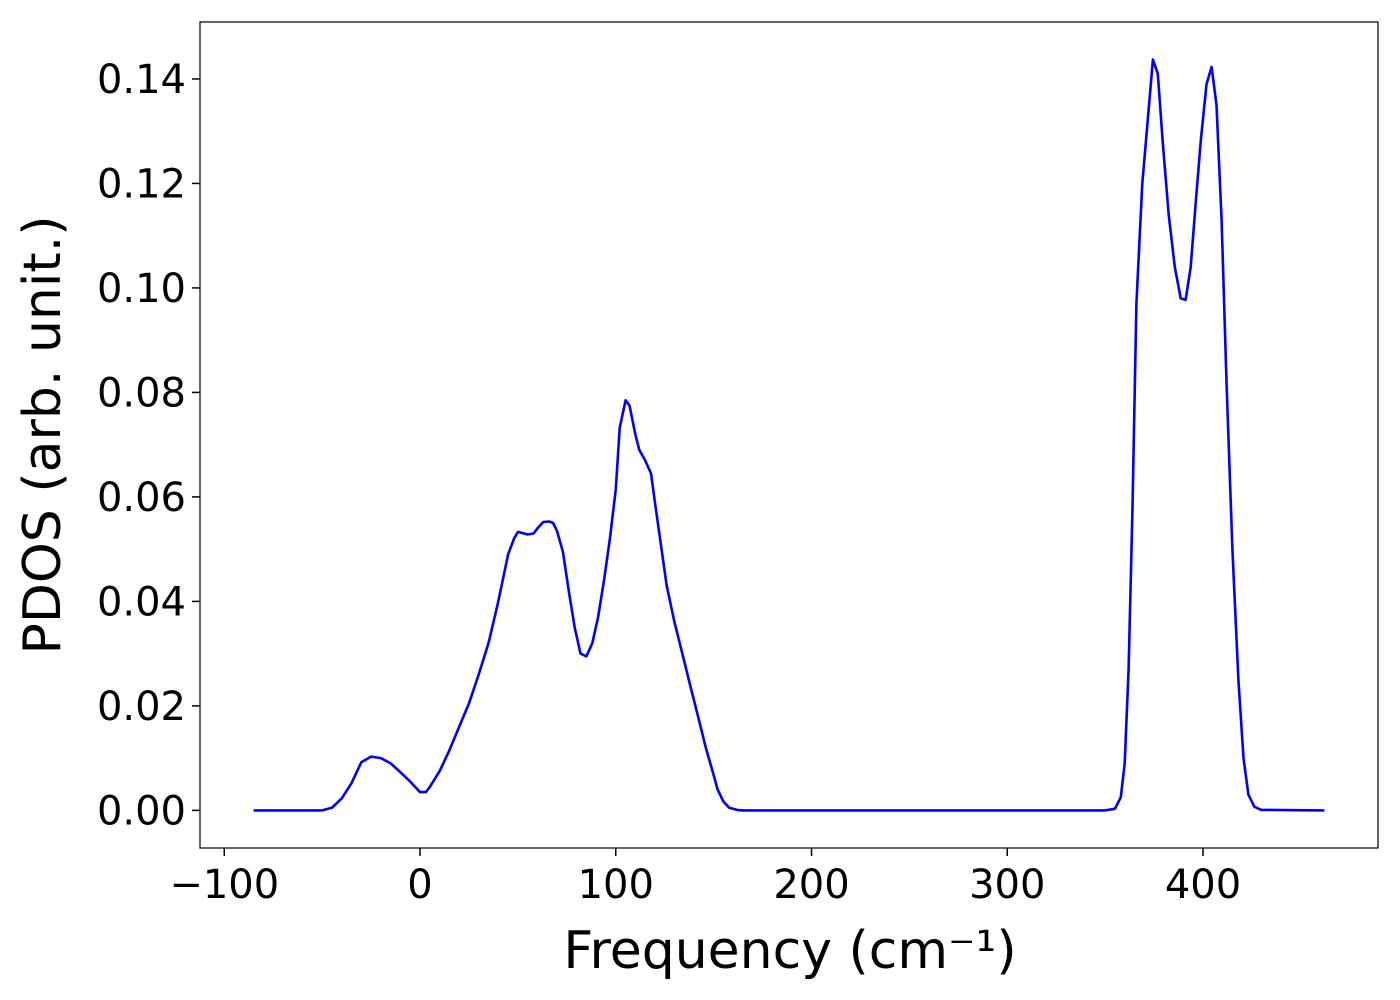  I want to click on y-axis-label: PDOS (arb. unit.), so click(43, 434).